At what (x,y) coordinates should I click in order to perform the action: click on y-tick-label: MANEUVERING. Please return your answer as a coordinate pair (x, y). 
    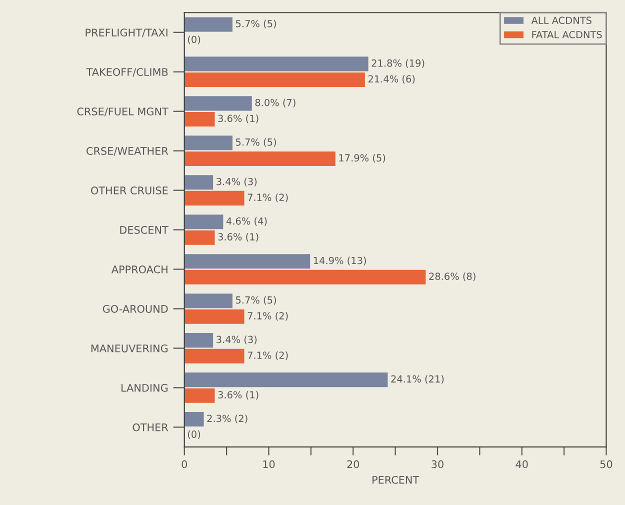
    Looking at the image, I should click on (129, 348).